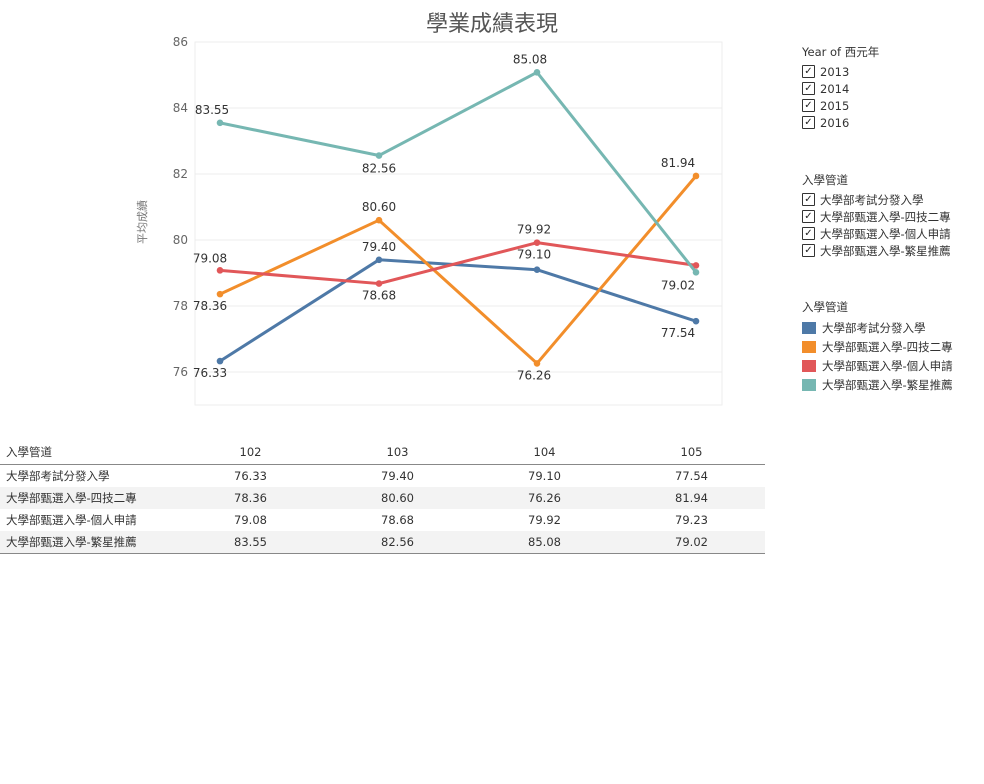  Describe the element at coordinates (382, 452) in the screenshot. I see `table-header-row: 入學管道 102 103 104 105` at that location.